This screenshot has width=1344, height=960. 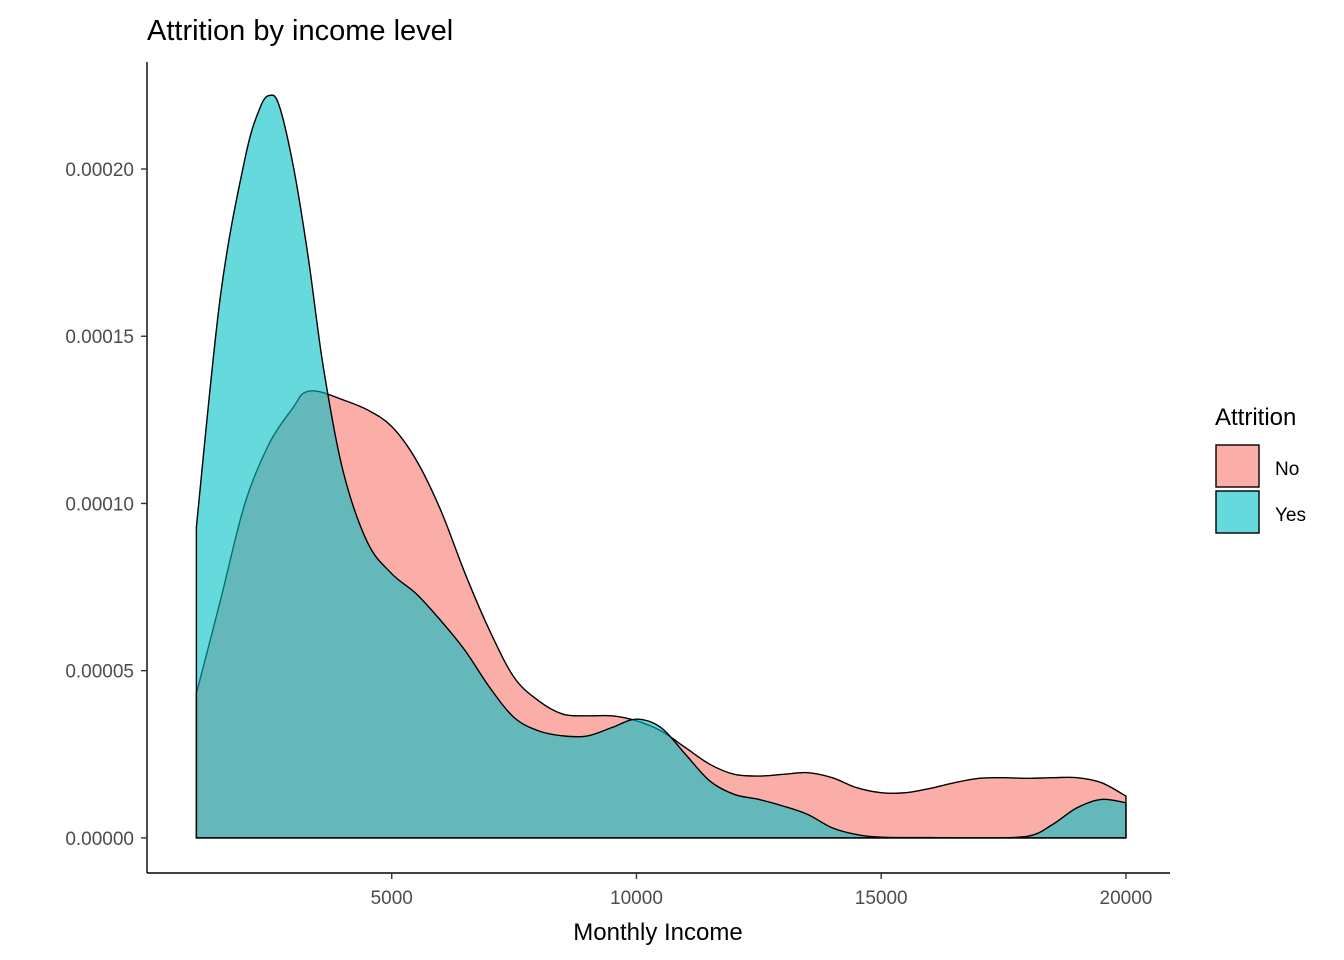 I want to click on x-tick-label: 10000, so click(x=636, y=898).